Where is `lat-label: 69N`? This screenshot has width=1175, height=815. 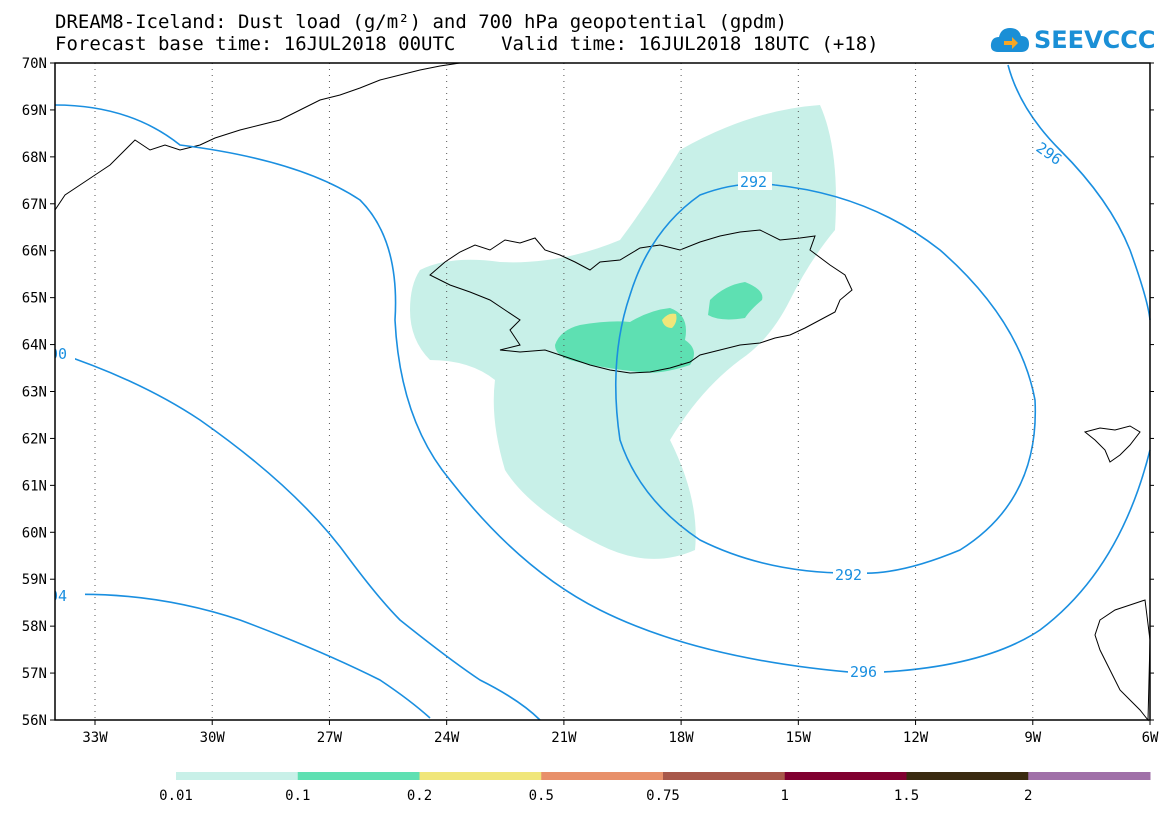
lat-label: 69N is located at coordinates (34, 111).